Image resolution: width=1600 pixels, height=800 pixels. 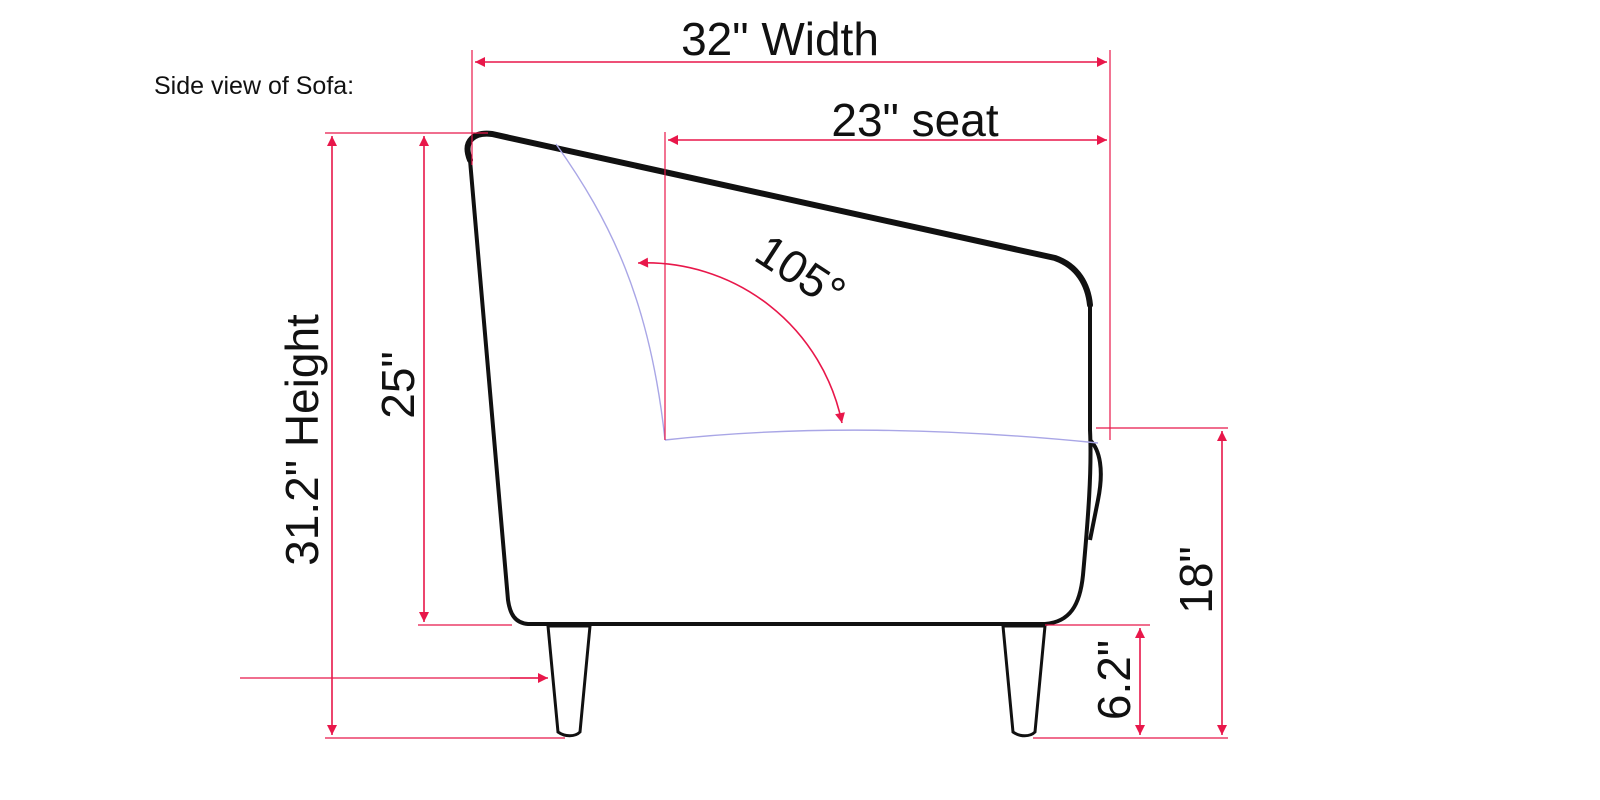 What do you see at coordinates (1114, 680) in the screenshot?
I see `leg-height-label: 6.2"` at bounding box center [1114, 680].